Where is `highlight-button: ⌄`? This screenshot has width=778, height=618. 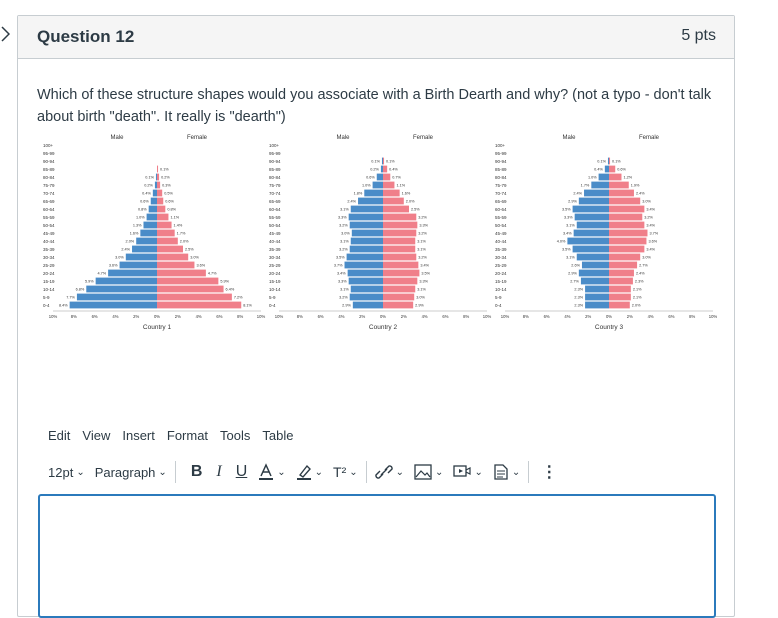
highlight-button: ⌄ is located at coordinates (309, 472).